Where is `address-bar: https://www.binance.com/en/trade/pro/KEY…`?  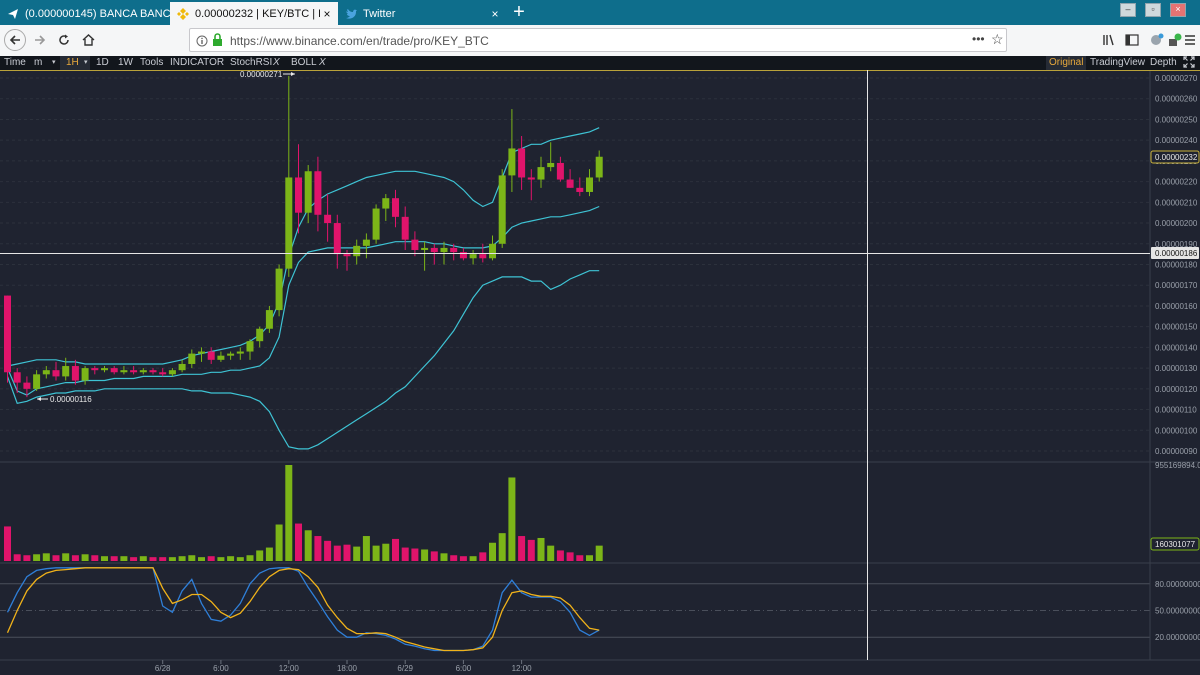
address-bar: https://www.binance.com/en/trade/pro/KEY… is located at coordinates (598, 40).